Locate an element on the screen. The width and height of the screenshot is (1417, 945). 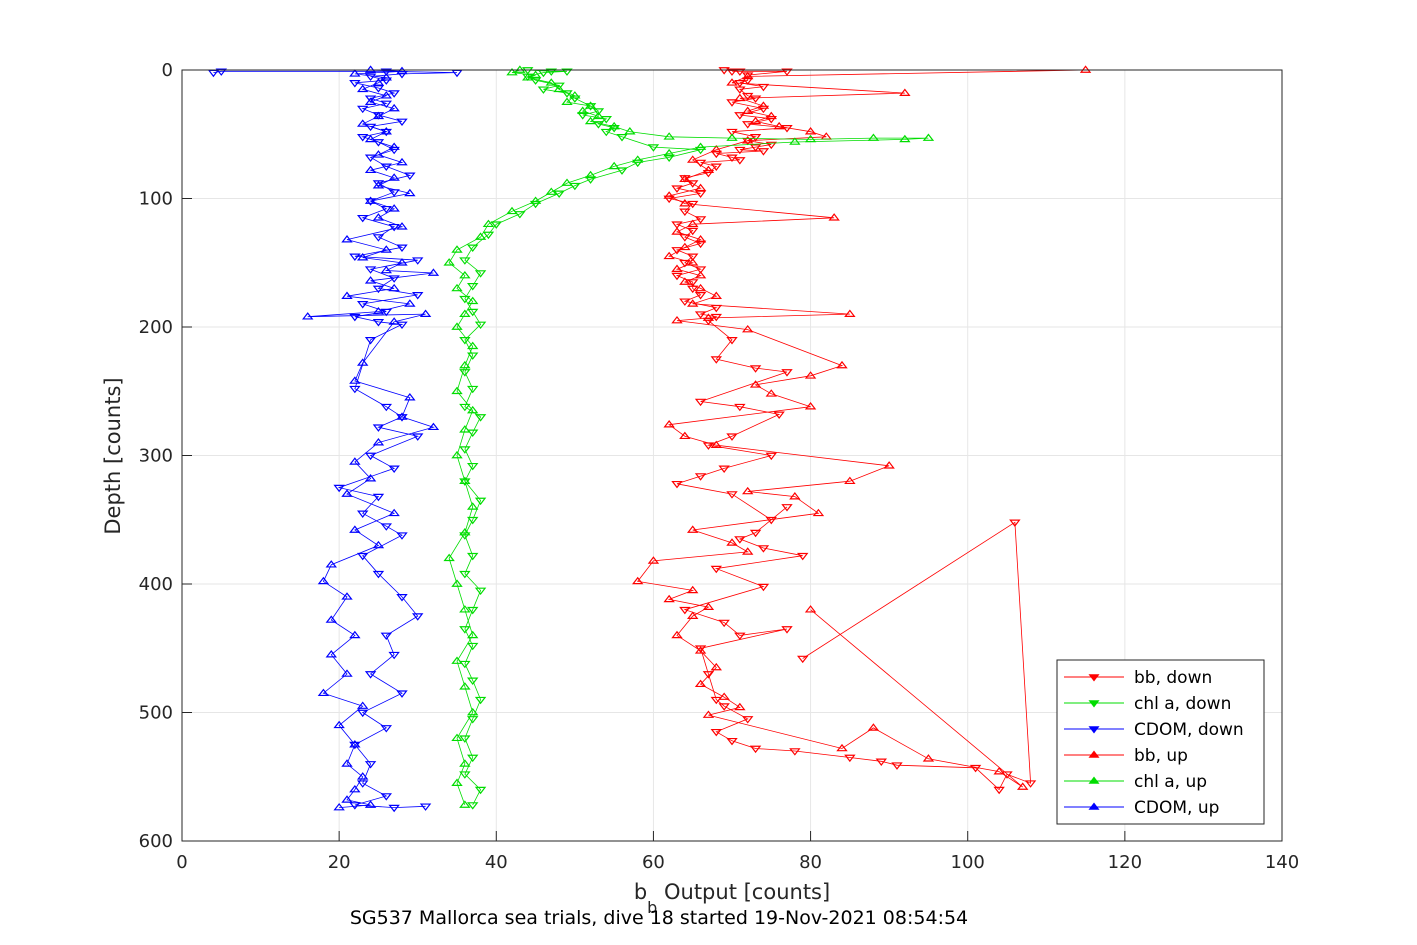
series-line is located at coordinates (371, 438).